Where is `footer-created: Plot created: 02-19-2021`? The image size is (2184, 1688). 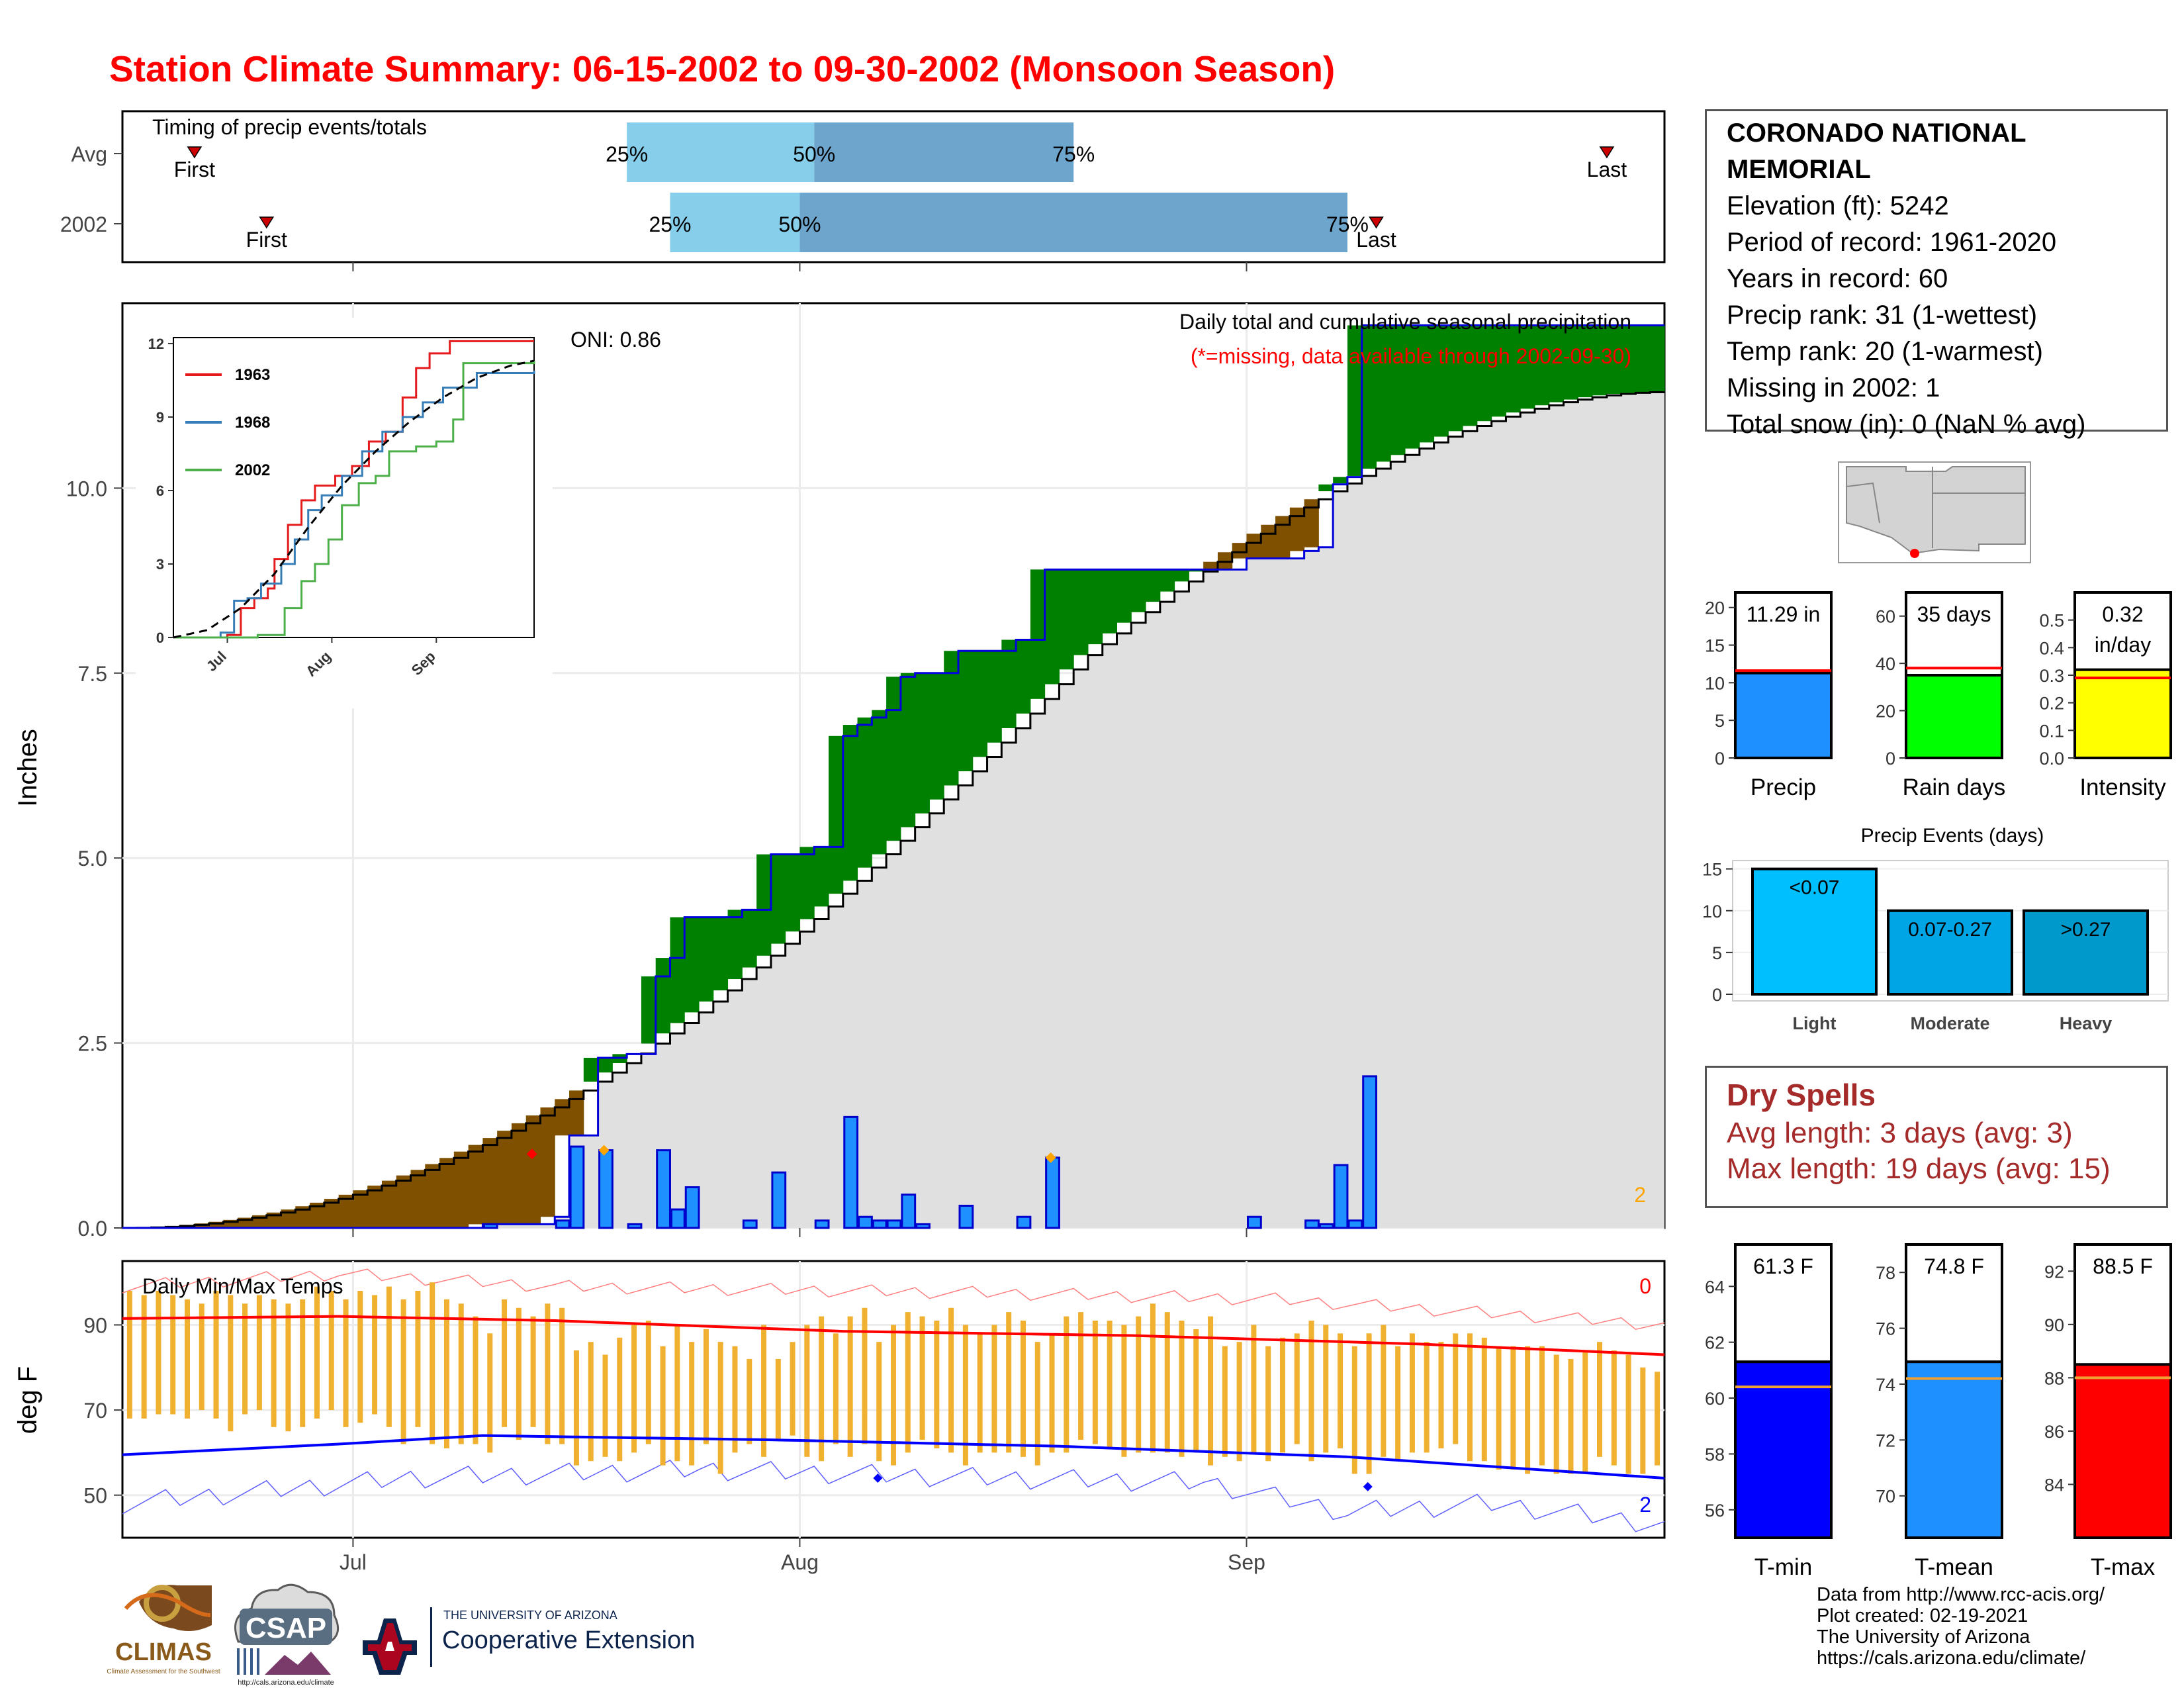
footer-created: Plot created: 02-19-2021 is located at coordinates (1922, 1615).